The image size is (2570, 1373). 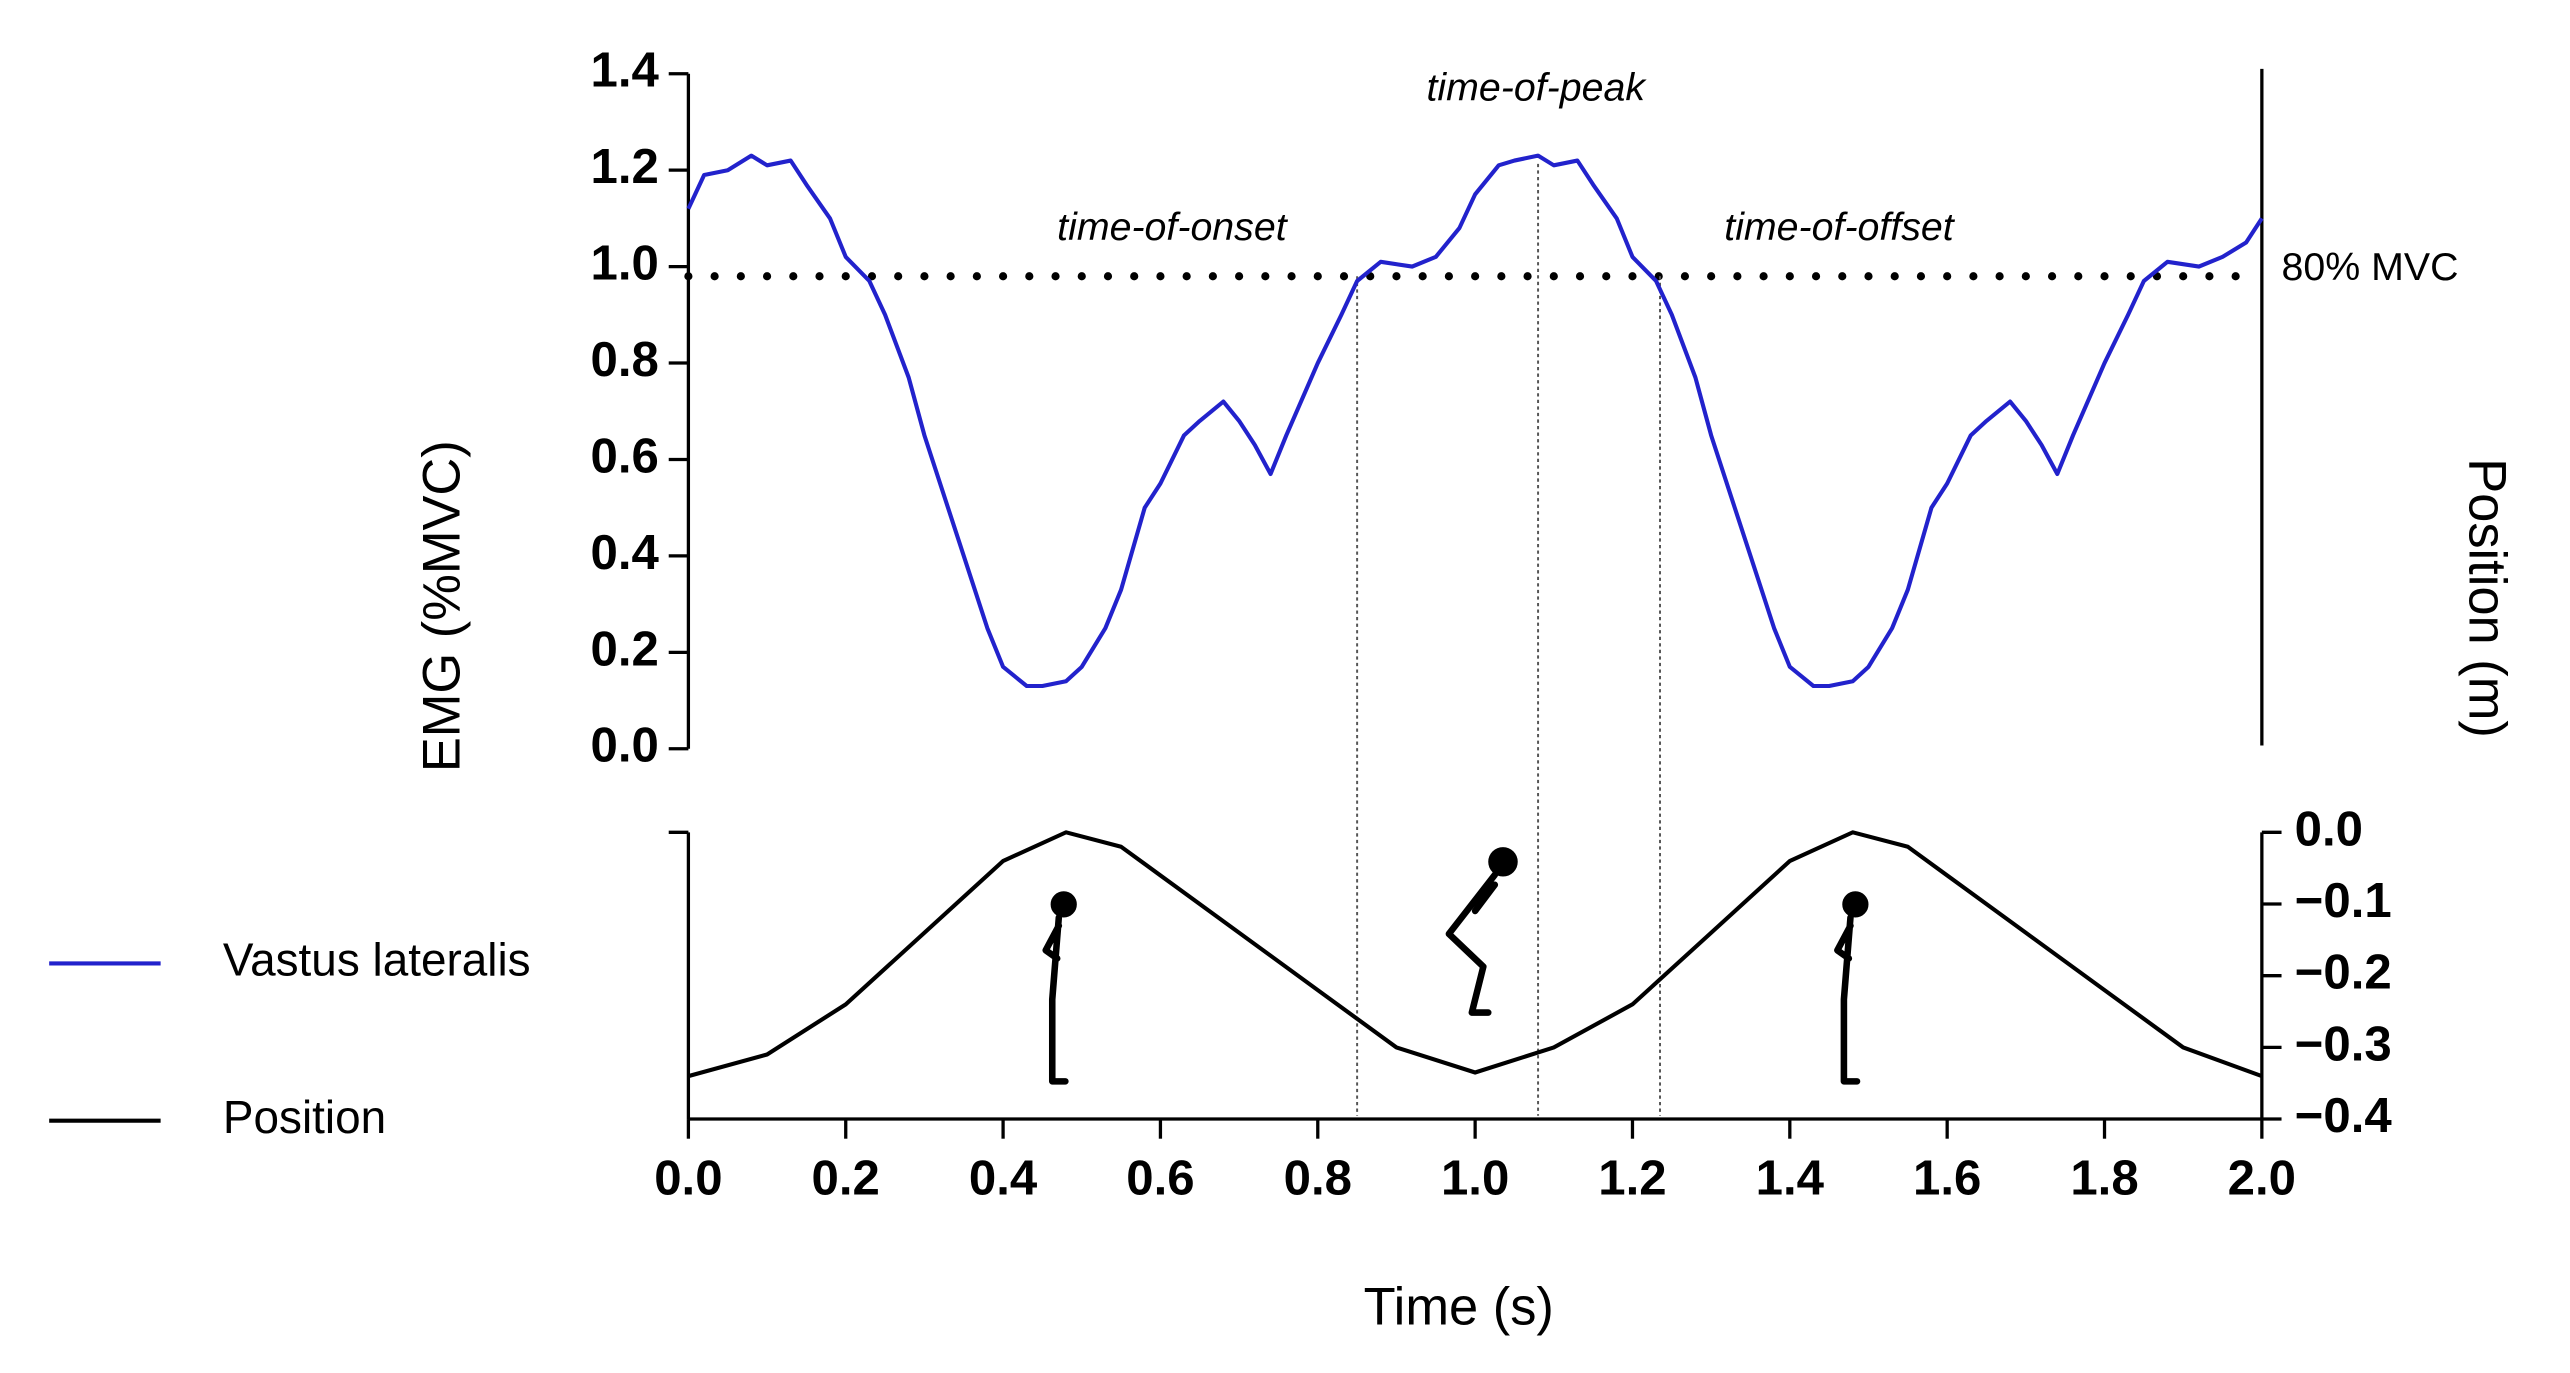 I want to click on legend-label: Position, so click(x=304, y=1117).